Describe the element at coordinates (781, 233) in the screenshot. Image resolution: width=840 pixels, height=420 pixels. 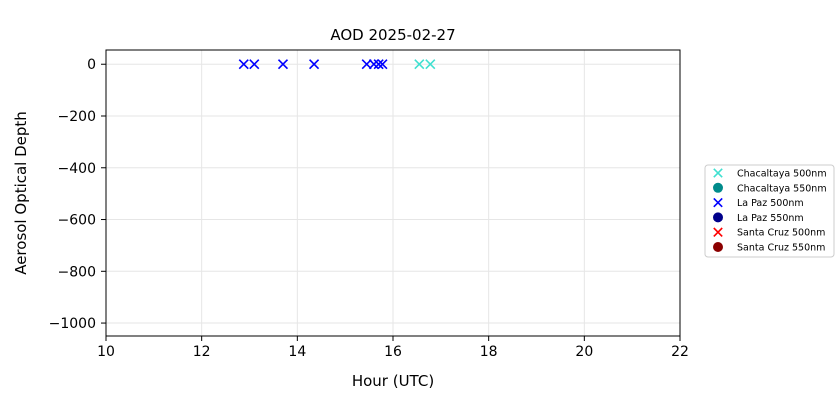
I see `legend-label: Santa Cruz 500nm` at that location.